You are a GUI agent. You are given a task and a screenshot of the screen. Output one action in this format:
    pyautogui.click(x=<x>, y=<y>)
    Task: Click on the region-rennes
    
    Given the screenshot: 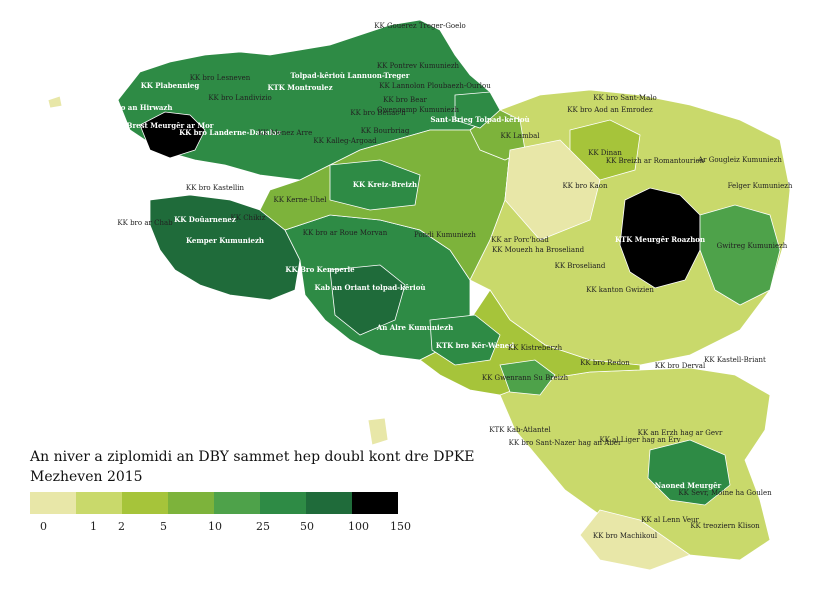 What is the action you would take?
    pyautogui.click(x=660, y=238)
    